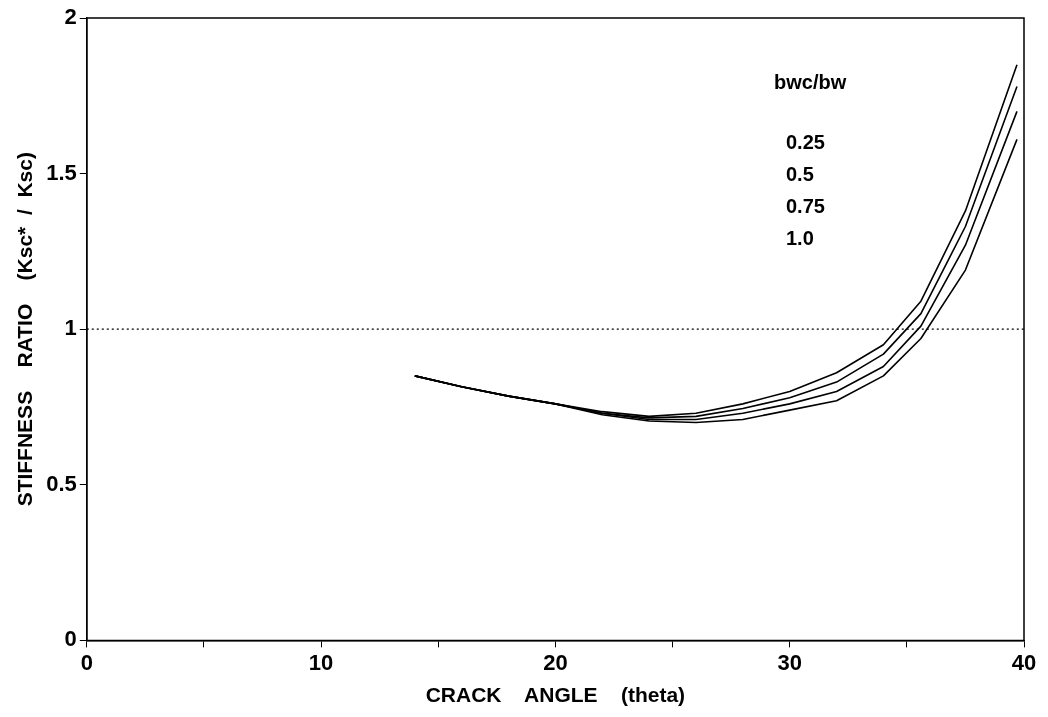  Describe the element at coordinates (1024, 662) in the screenshot. I see `x-tick-label: 40` at that location.